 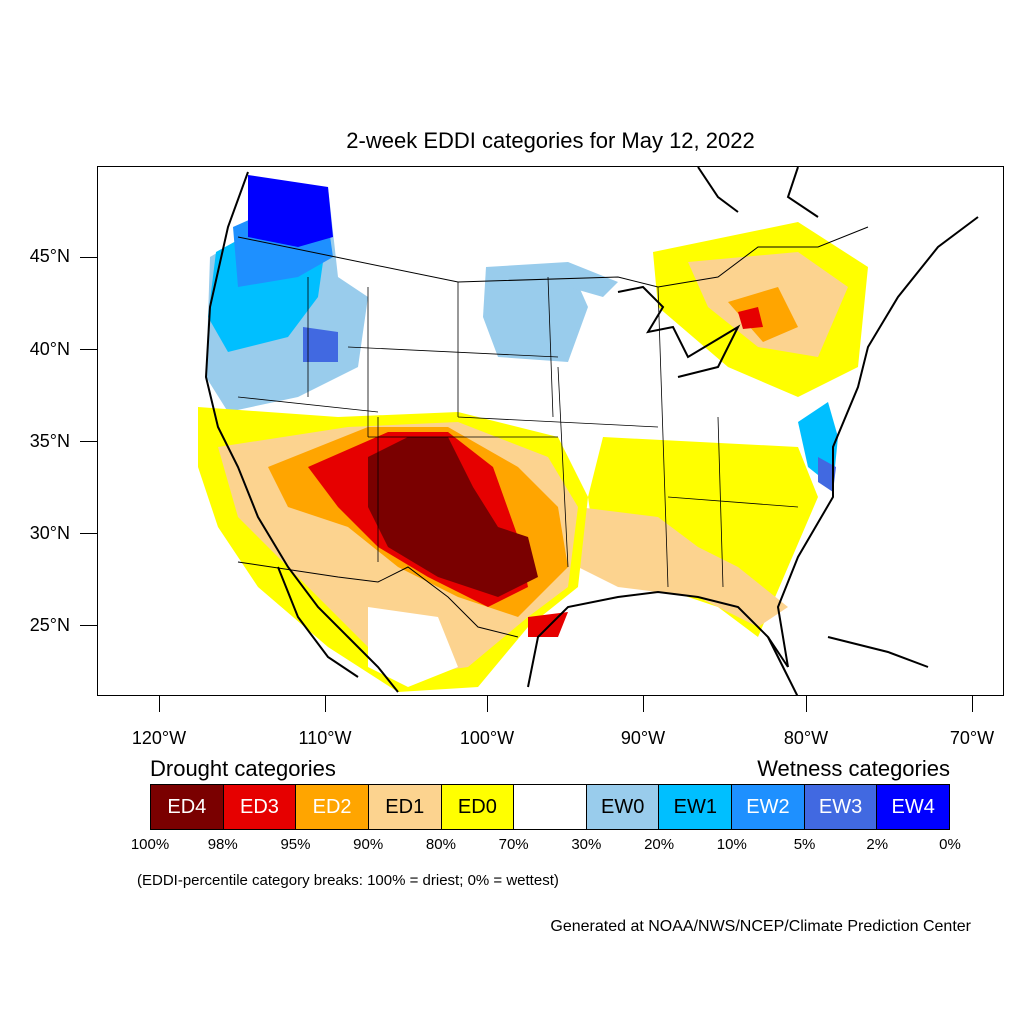 I want to click on legend-break-label: 10%, so click(x=731, y=844).